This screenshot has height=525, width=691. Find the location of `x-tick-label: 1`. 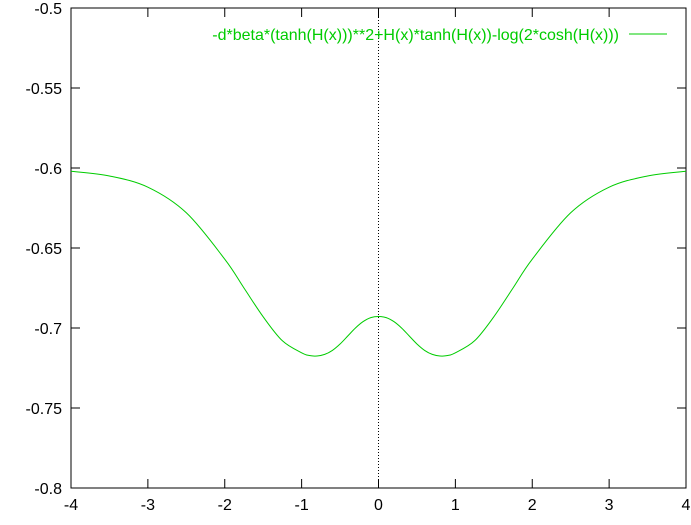

x-tick-label: 1 is located at coordinates (455, 505).